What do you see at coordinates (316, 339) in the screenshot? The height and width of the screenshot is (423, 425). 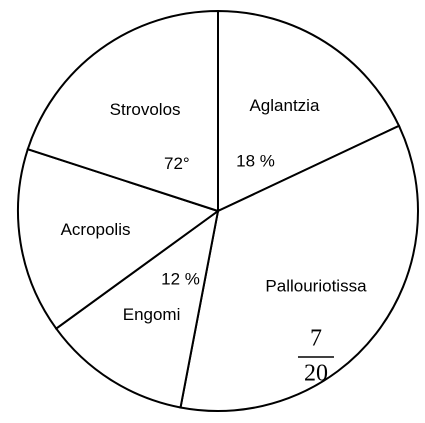 I see `fraction-numerator: 7` at bounding box center [316, 339].